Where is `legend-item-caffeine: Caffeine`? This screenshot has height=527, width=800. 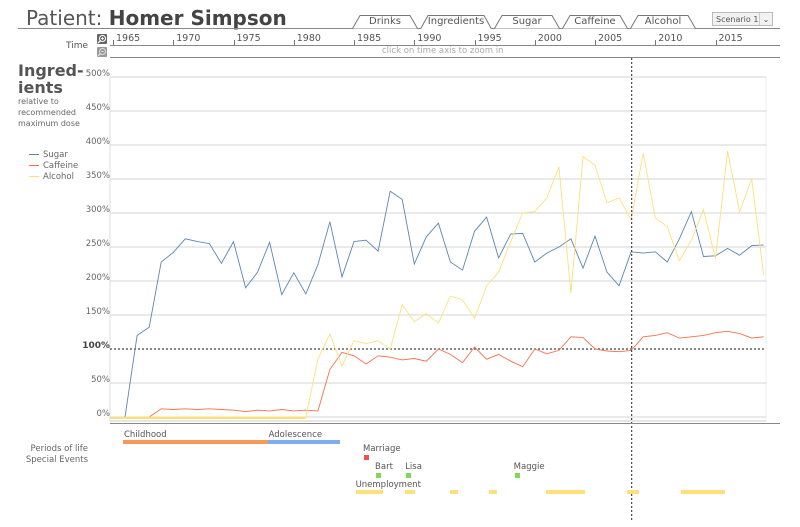
legend-item-caffeine: Caffeine is located at coordinates (53, 166).